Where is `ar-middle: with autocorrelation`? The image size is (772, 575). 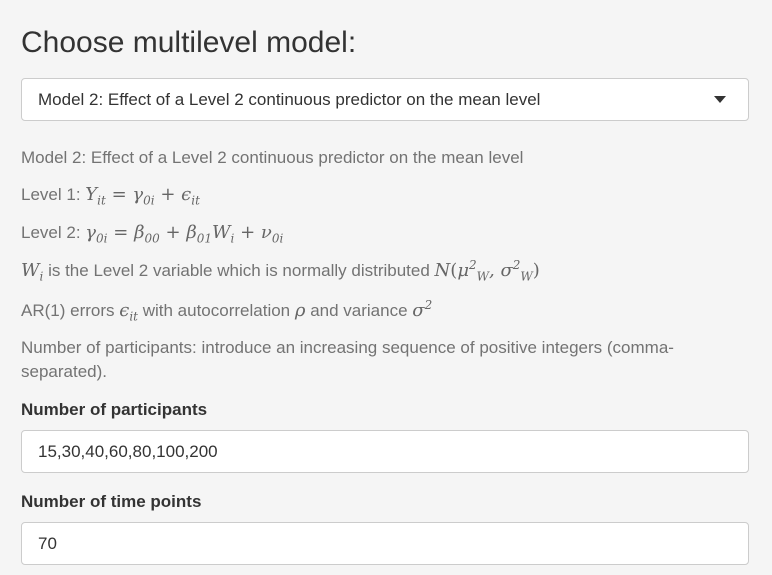 ar-middle: with autocorrelation is located at coordinates (216, 310).